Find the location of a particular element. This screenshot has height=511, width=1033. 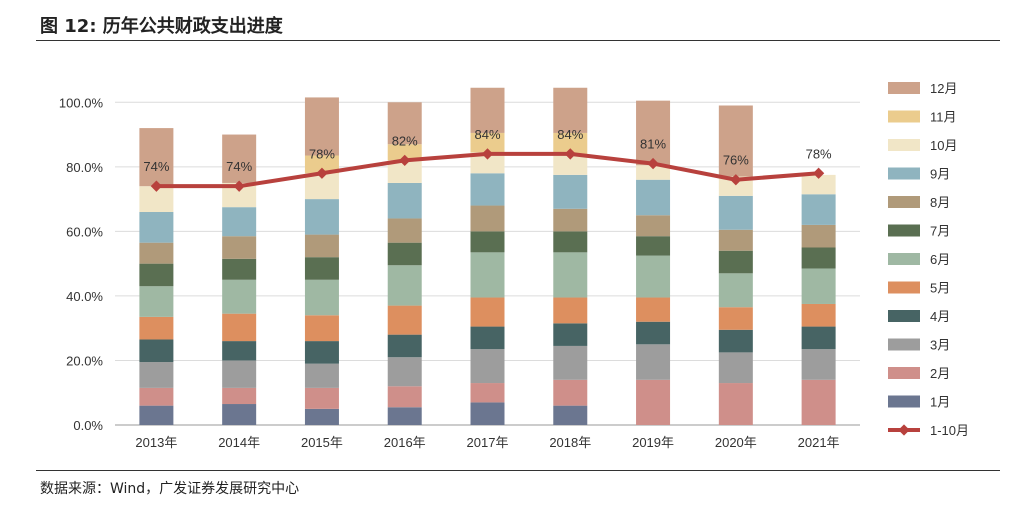

source-note: 数据来源：Wind，广发证券发展研究中心 is located at coordinates (170, 489).